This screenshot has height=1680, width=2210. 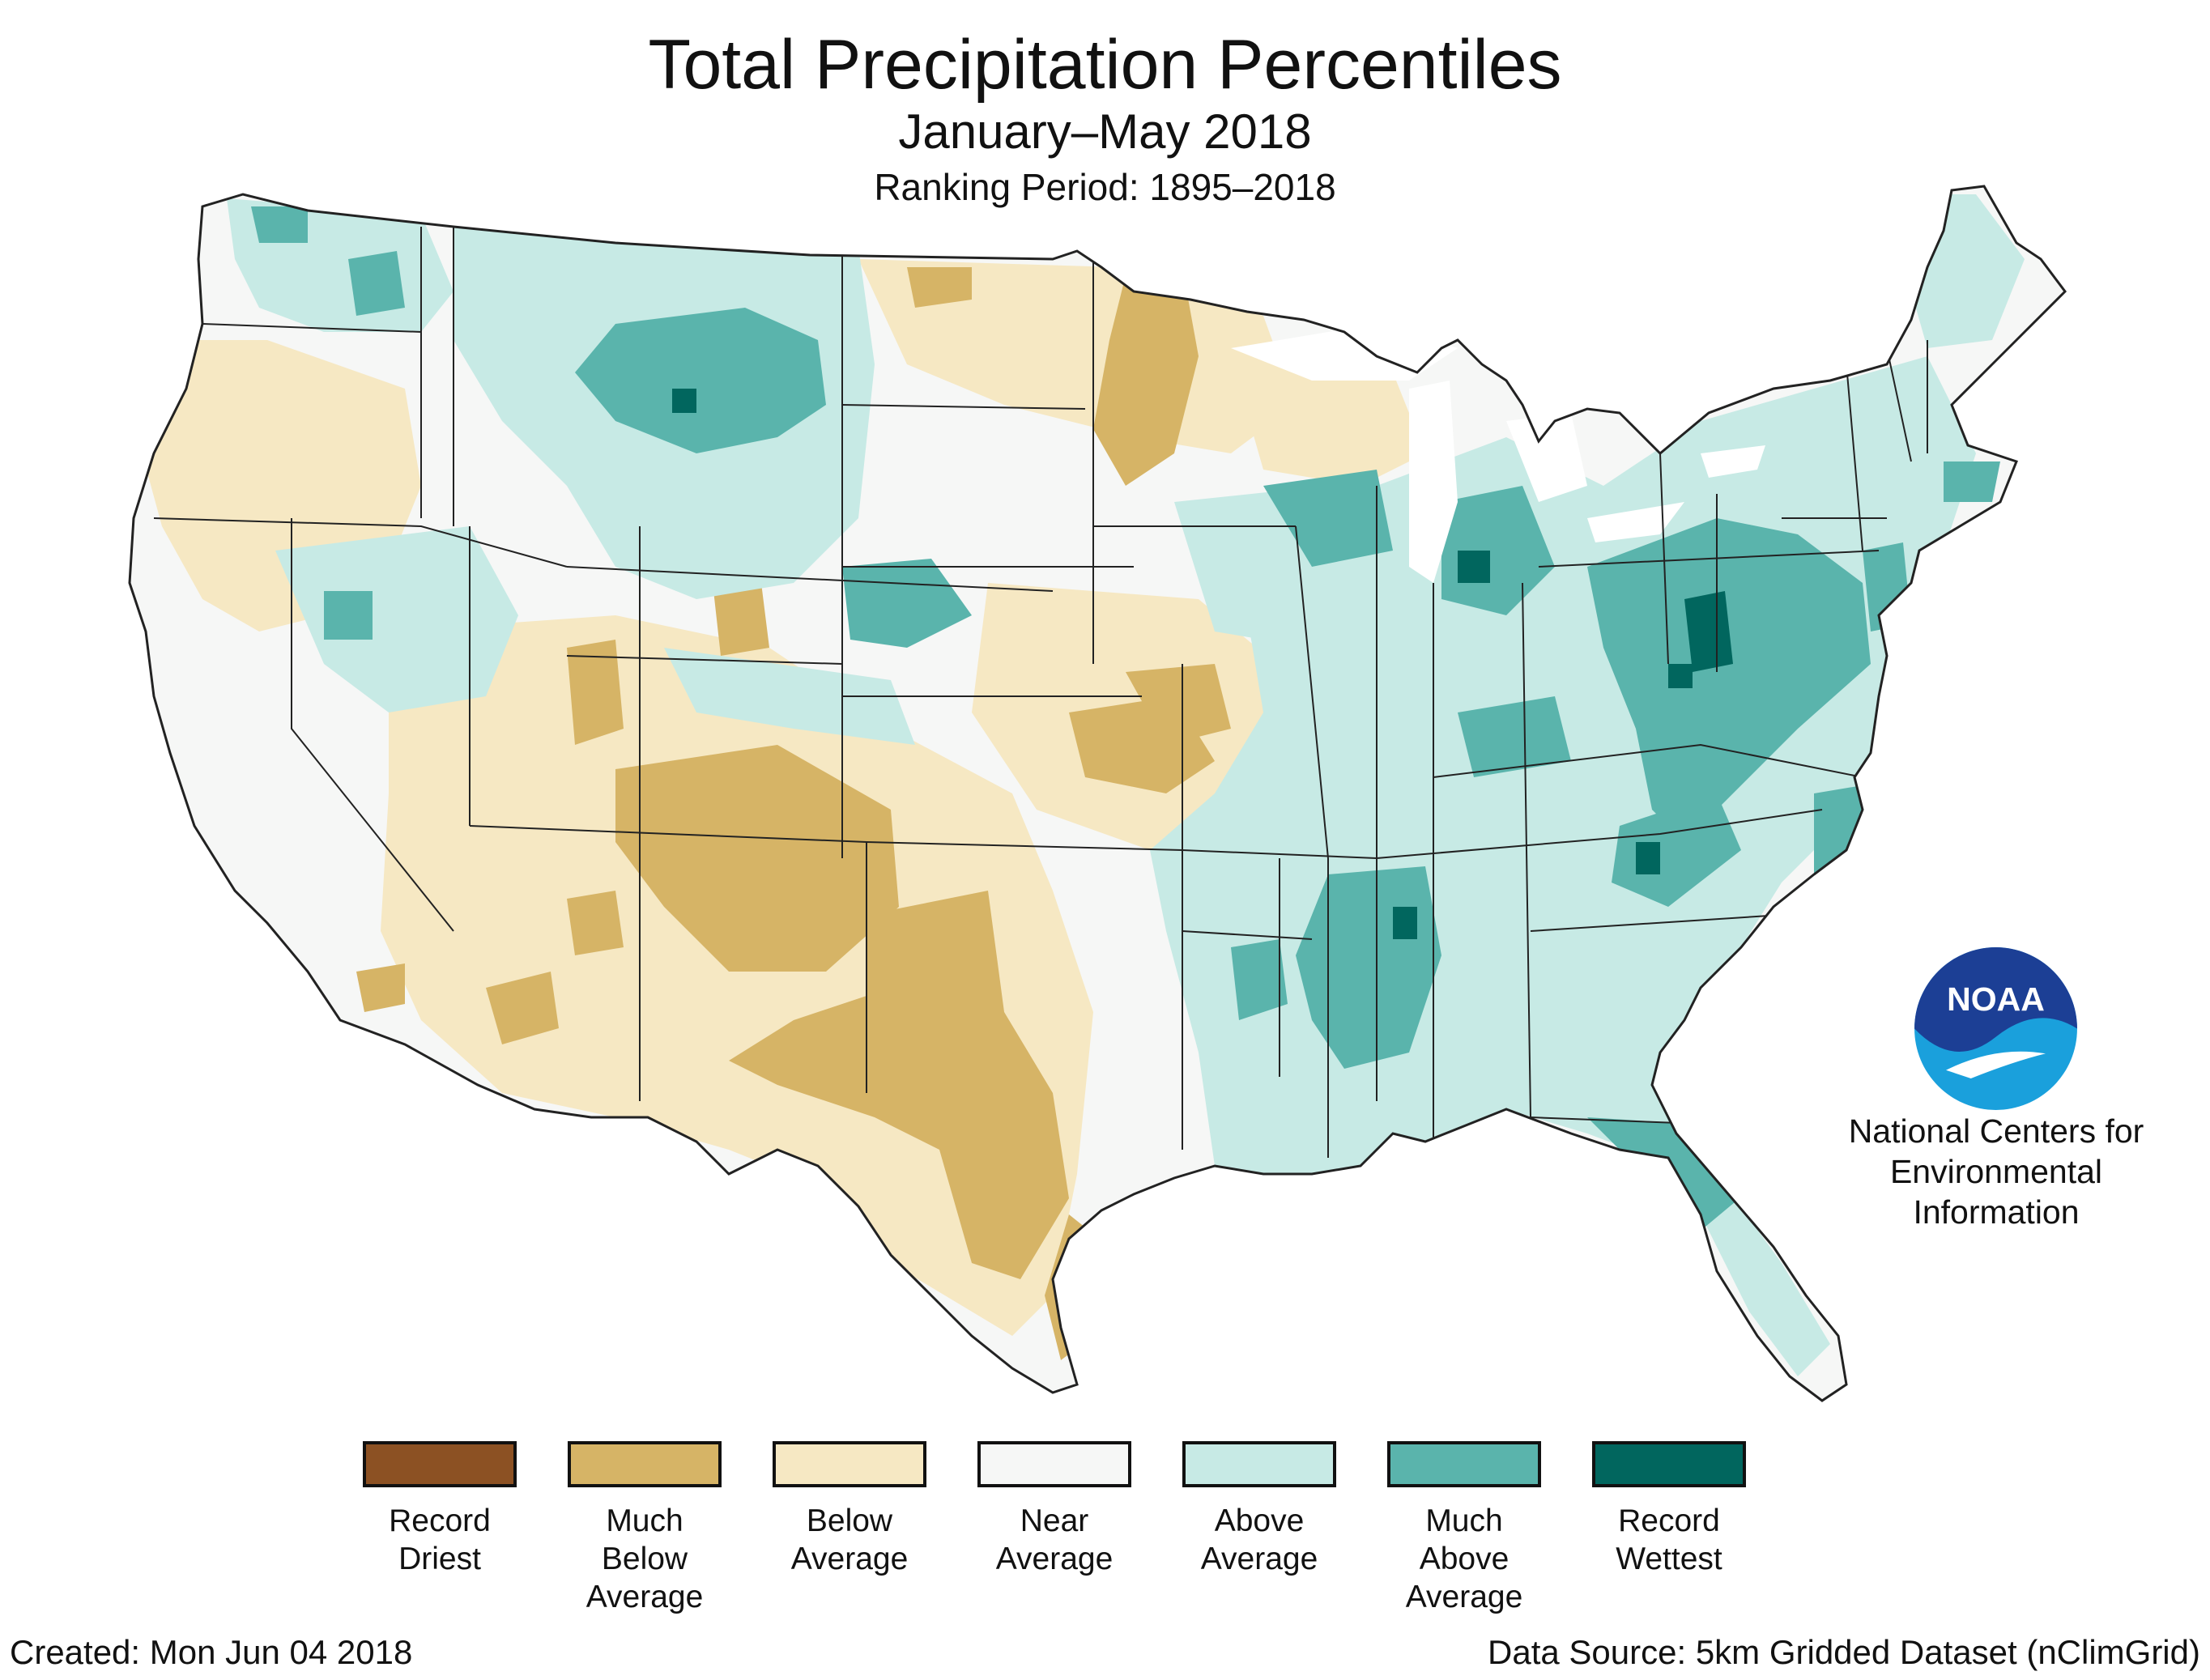 What do you see at coordinates (1259, 1539) in the screenshot?
I see `legend-label-above: Above Average` at bounding box center [1259, 1539].